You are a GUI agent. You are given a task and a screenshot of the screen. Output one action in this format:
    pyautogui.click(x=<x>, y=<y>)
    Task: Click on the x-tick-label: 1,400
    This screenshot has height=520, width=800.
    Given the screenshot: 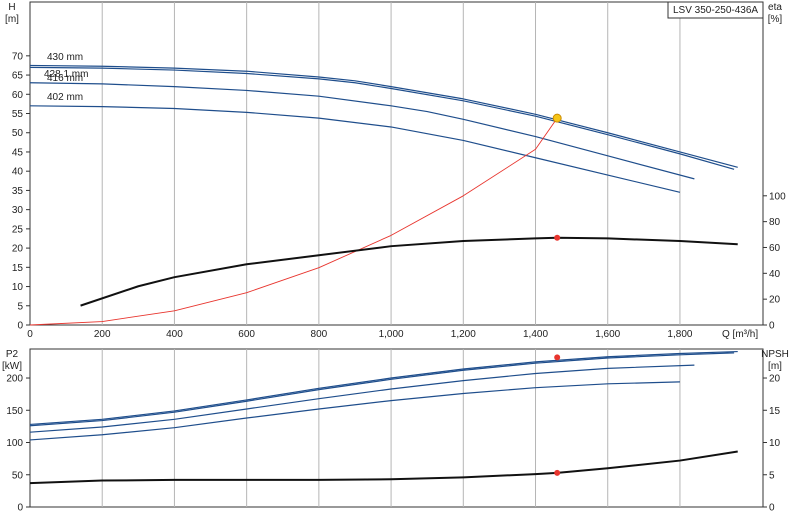 What is the action you would take?
    pyautogui.click(x=535, y=334)
    